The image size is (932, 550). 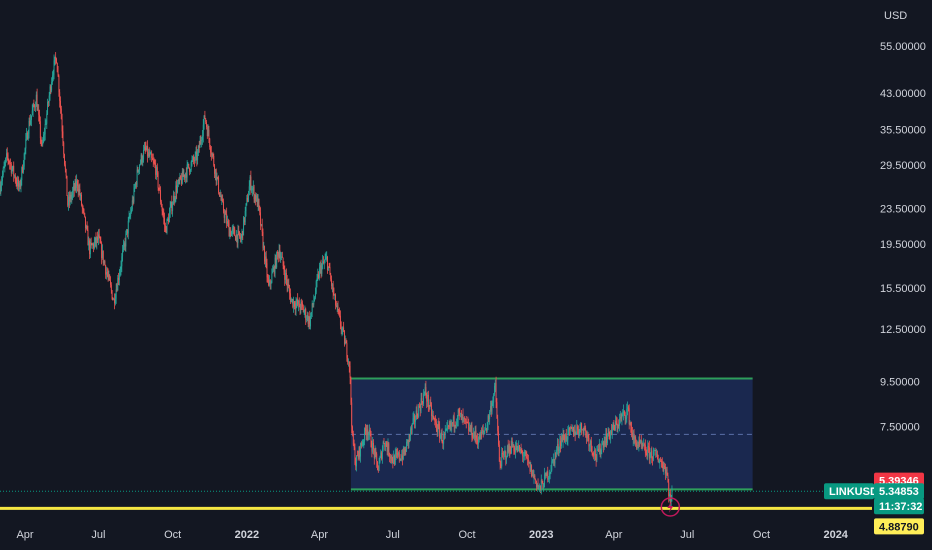 I want to click on y-tick-label: 43.00000, so click(x=903, y=94).